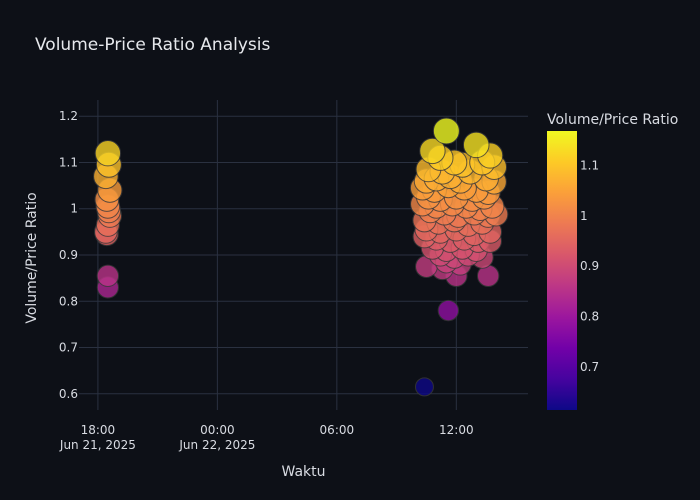  Describe the element at coordinates (98, 430) in the screenshot. I see `x-tick-label: 18:00` at that location.